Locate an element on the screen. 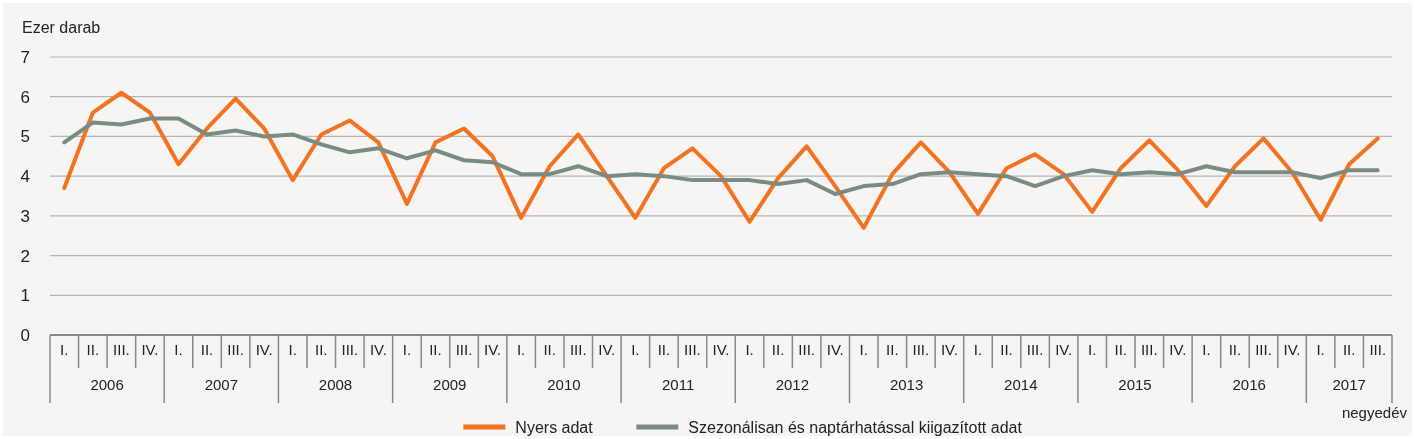  text: 2011 is located at coordinates (678, 384).